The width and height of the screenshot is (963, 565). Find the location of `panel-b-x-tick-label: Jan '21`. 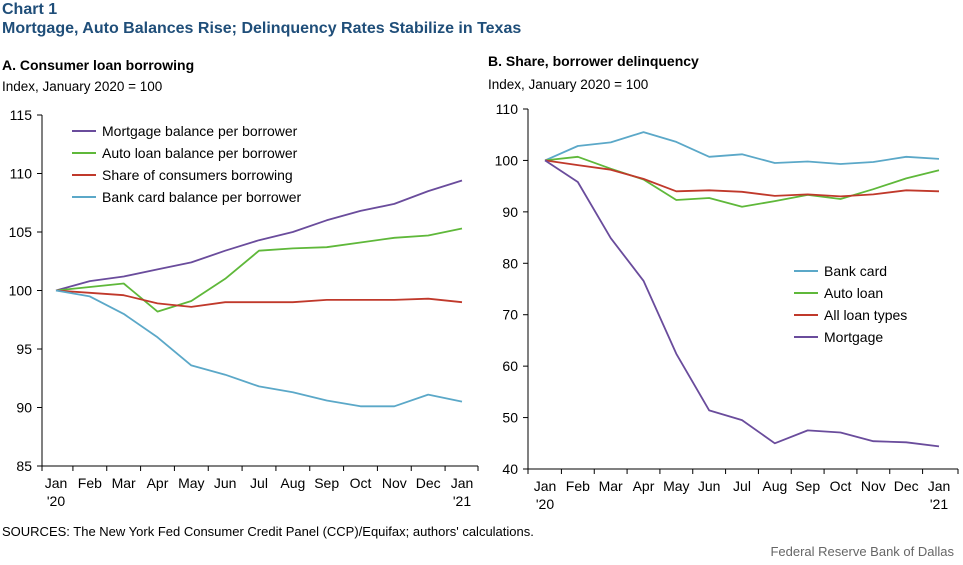

panel-b-x-tick-label: Jan '21 is located at coordinates (939, 495).